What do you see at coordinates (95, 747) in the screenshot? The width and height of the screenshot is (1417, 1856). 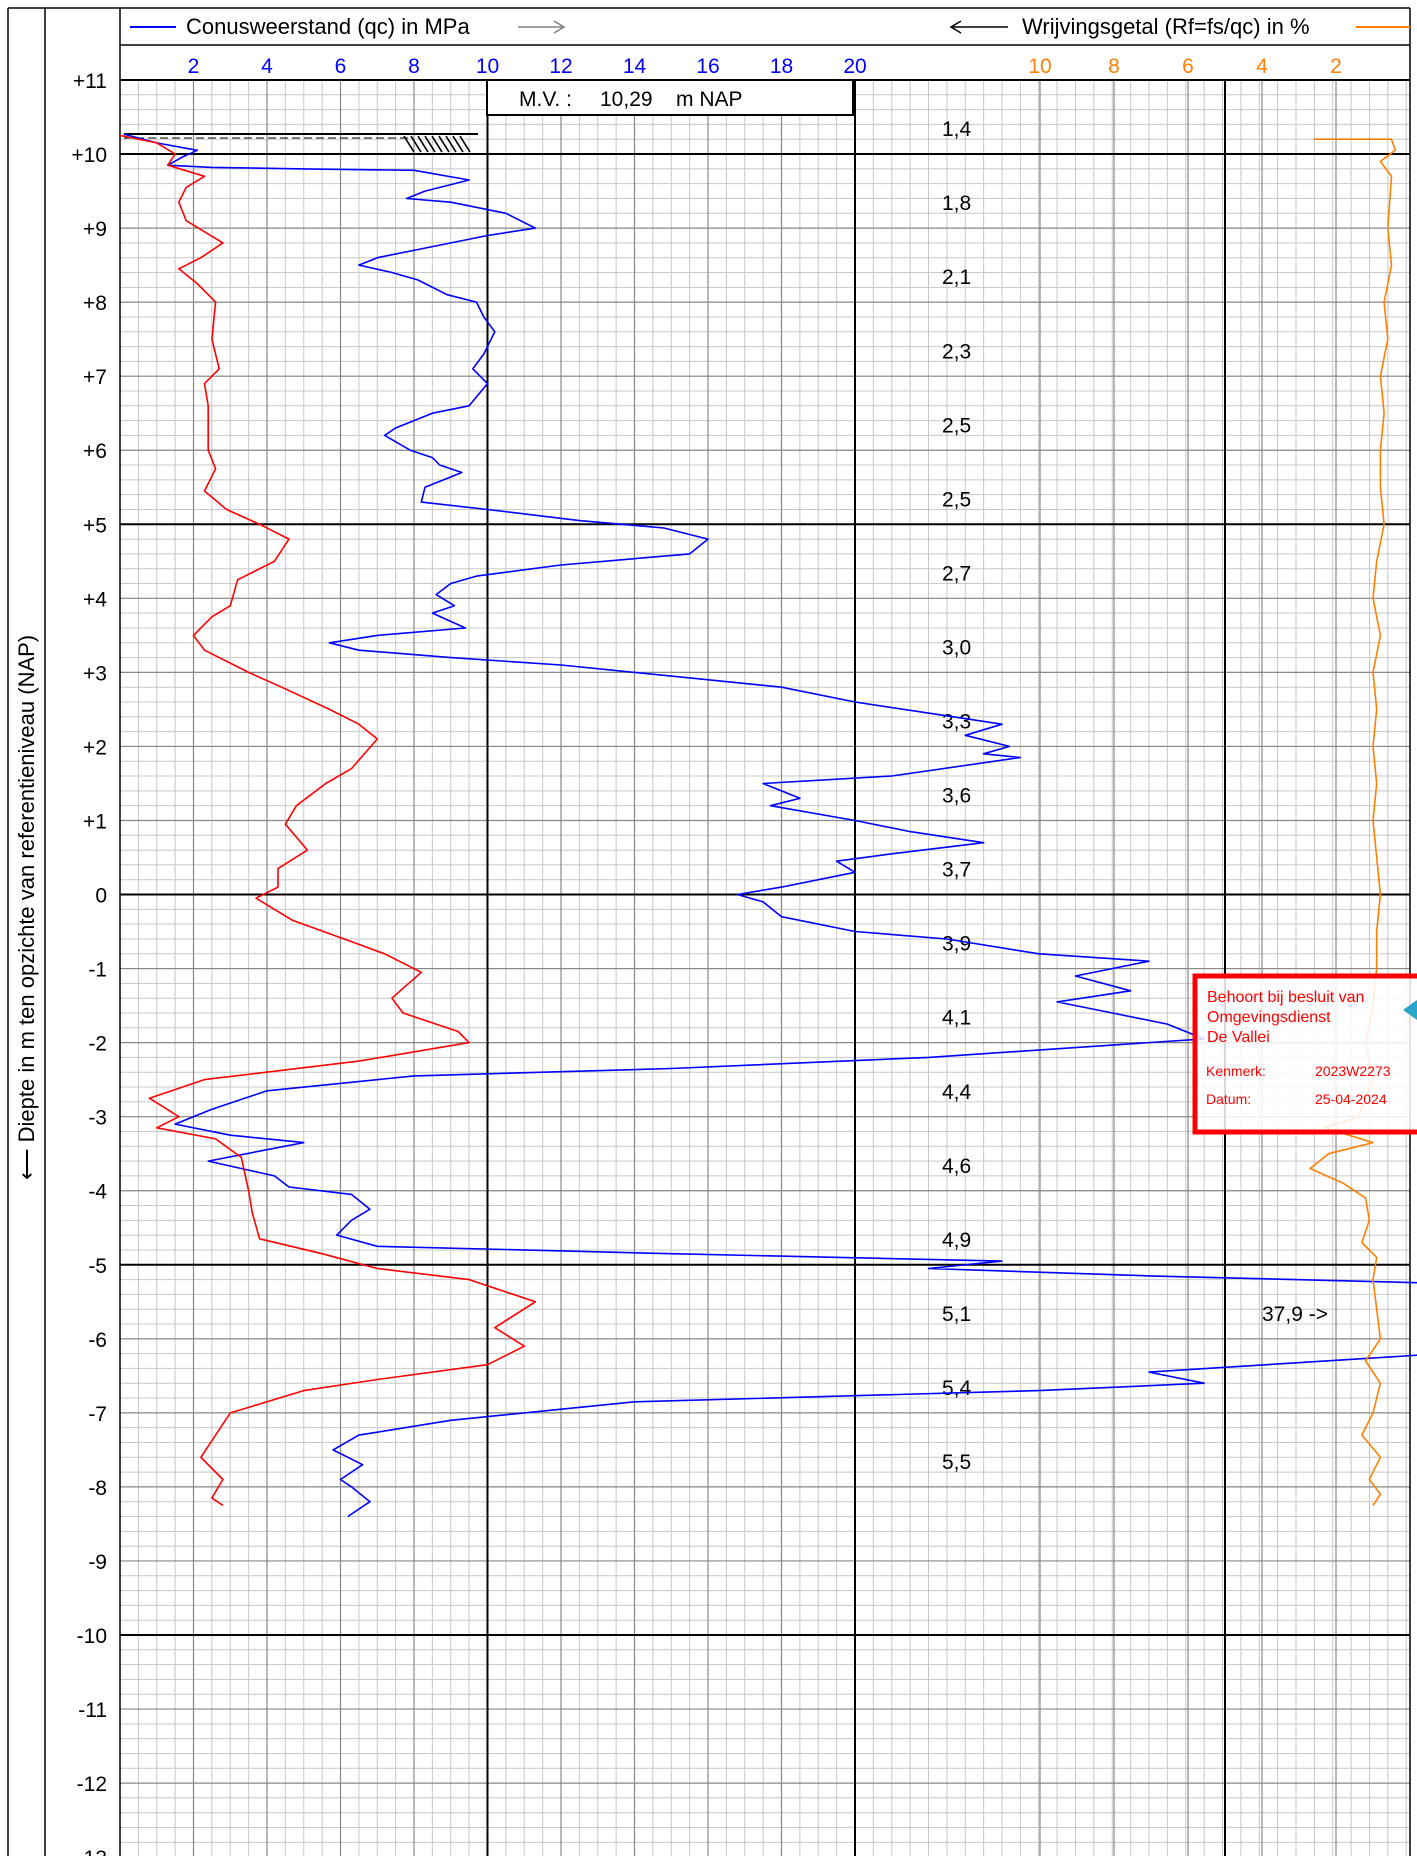 I see `depth-tick-label: +2` at bounding box center [95, 747].